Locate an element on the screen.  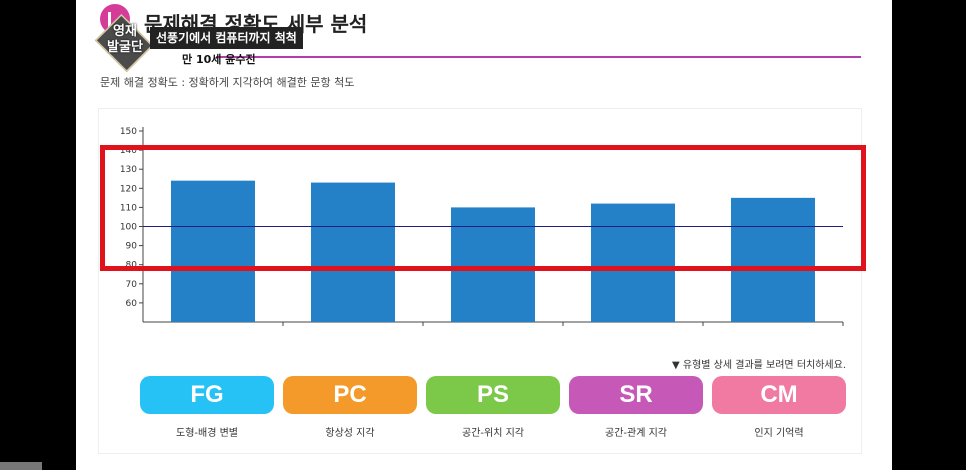
type-pc: PC 항상성 지각 is located at coordinates (350, 407).